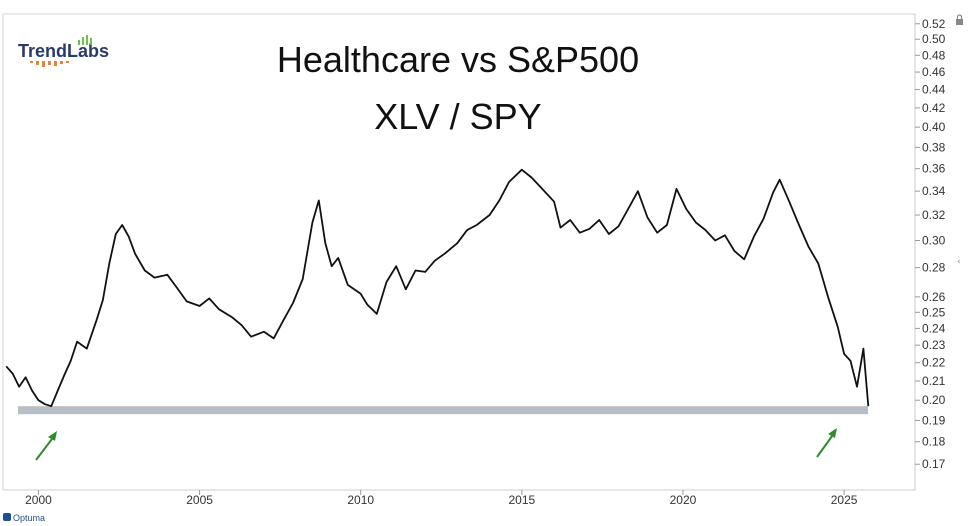 The width and height of the screenshot is (968, 526). Describe the element at coordinates (826, 443) in the screenshot. I see `arrow-right` at that location.